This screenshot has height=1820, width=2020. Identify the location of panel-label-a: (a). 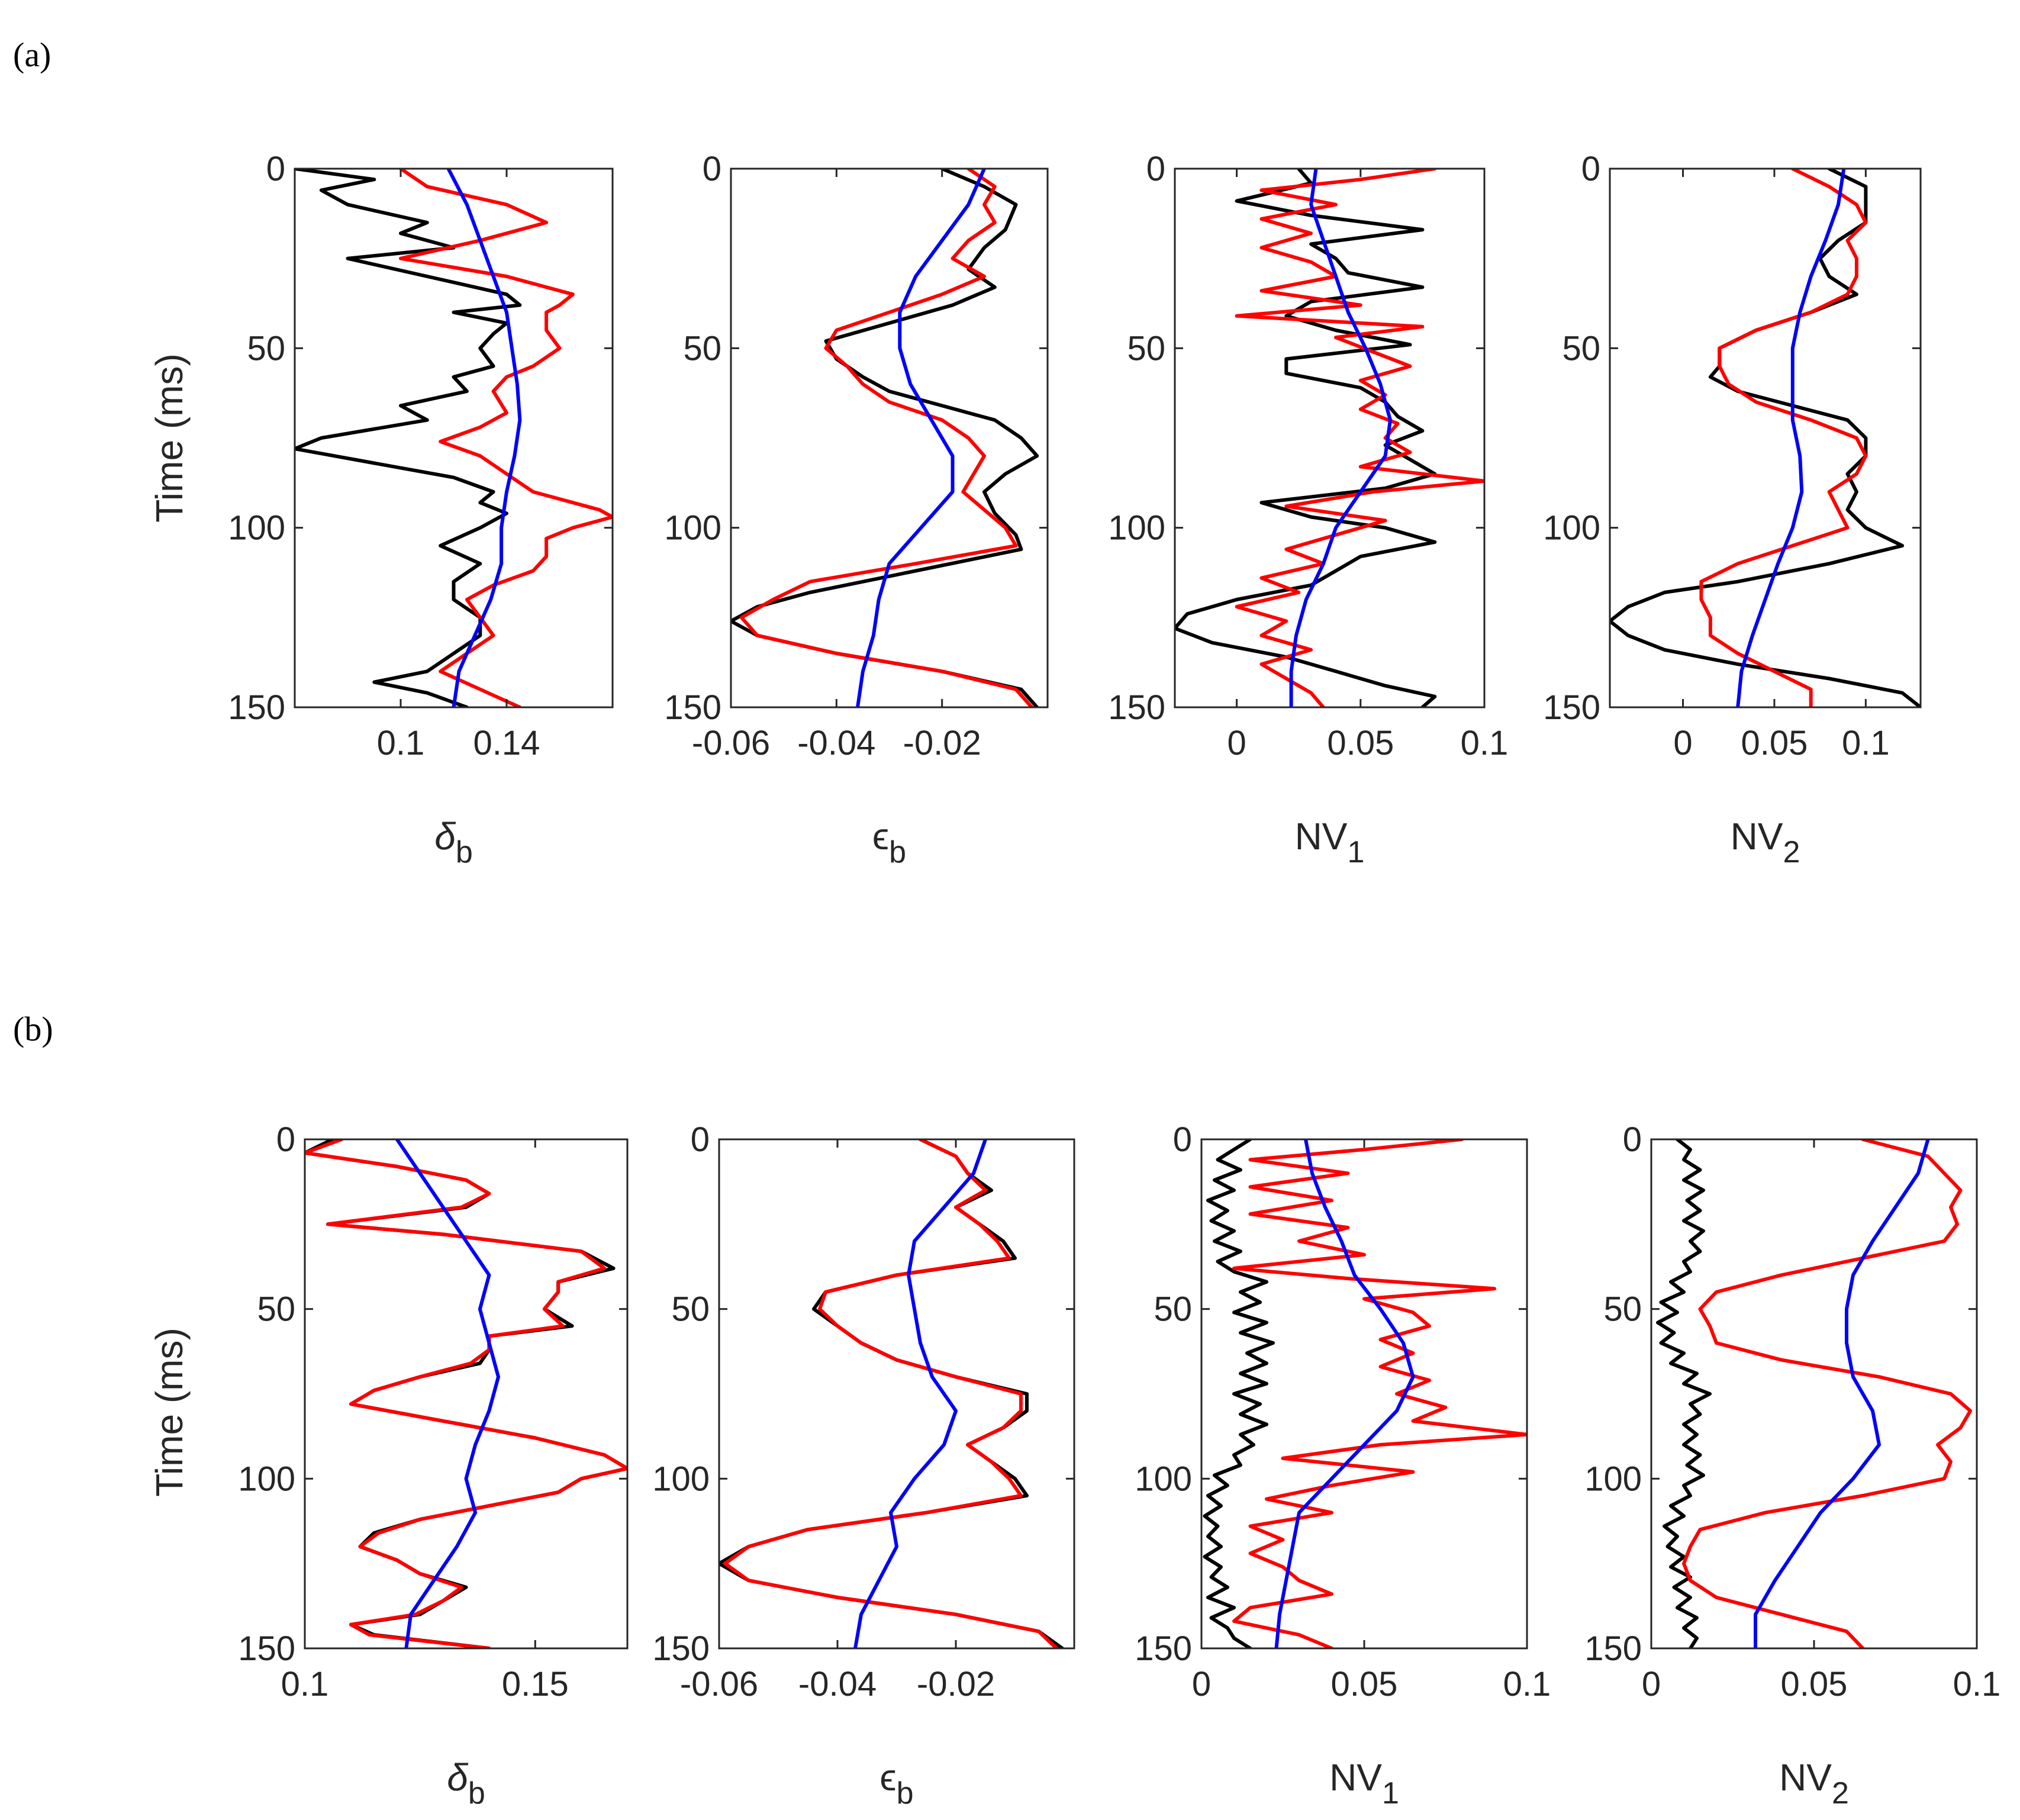
(32, 55).